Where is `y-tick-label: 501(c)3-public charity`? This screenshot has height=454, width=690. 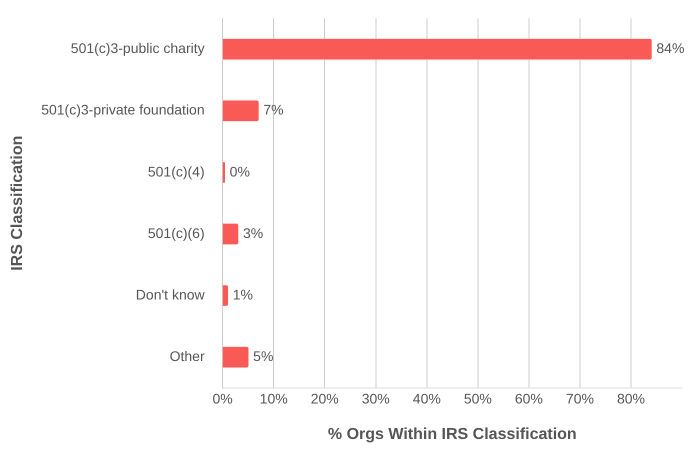
y-tick-label: 501(c)3-public charity is located at coordinates (137, 48).